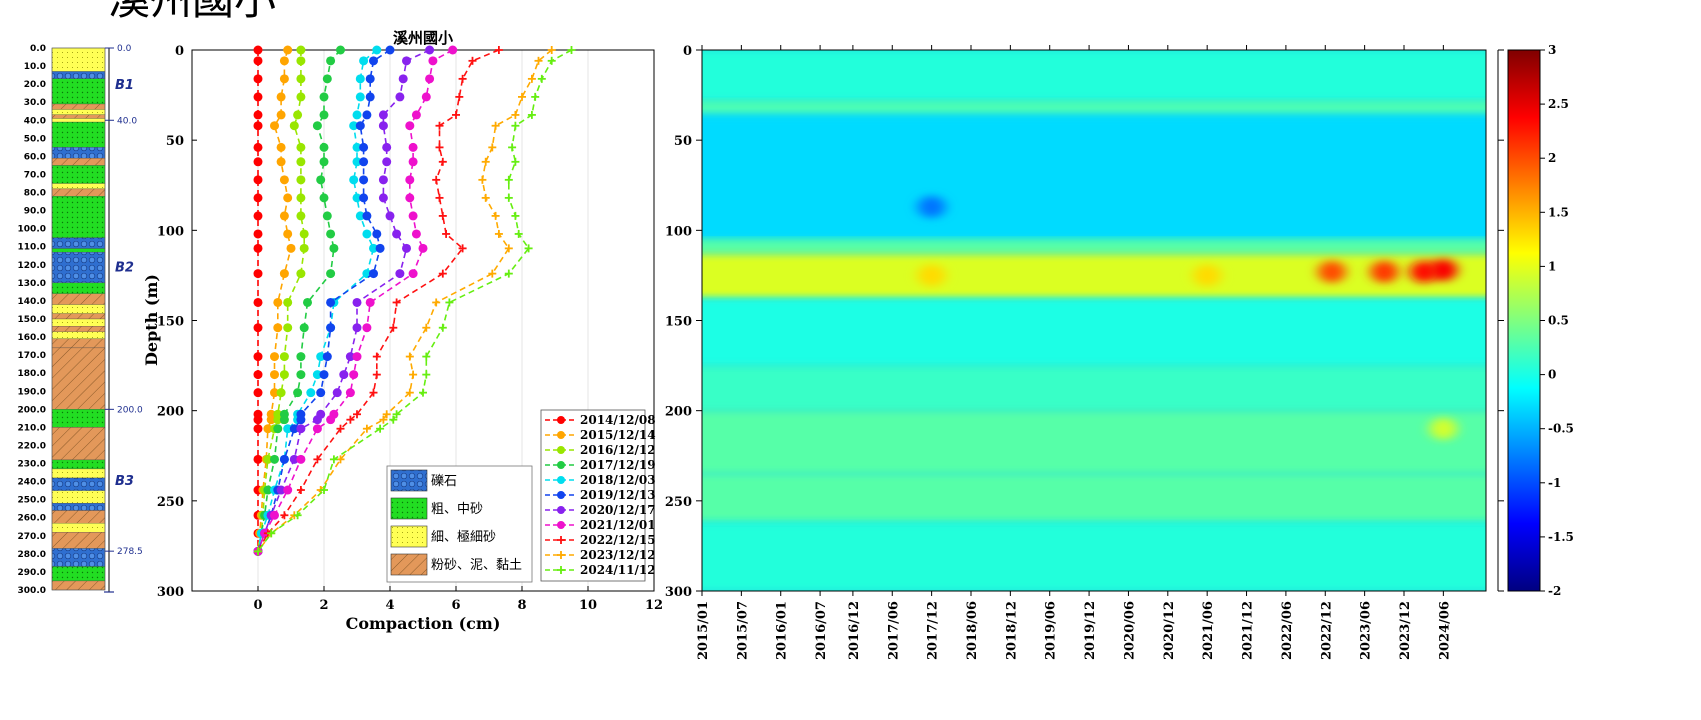 This screenshot has height=720, width=1701. What do you see at coordinates (409, 536) in the screenshot?
I see `lithology-swatch-fine` at bounding box center [409, 536].